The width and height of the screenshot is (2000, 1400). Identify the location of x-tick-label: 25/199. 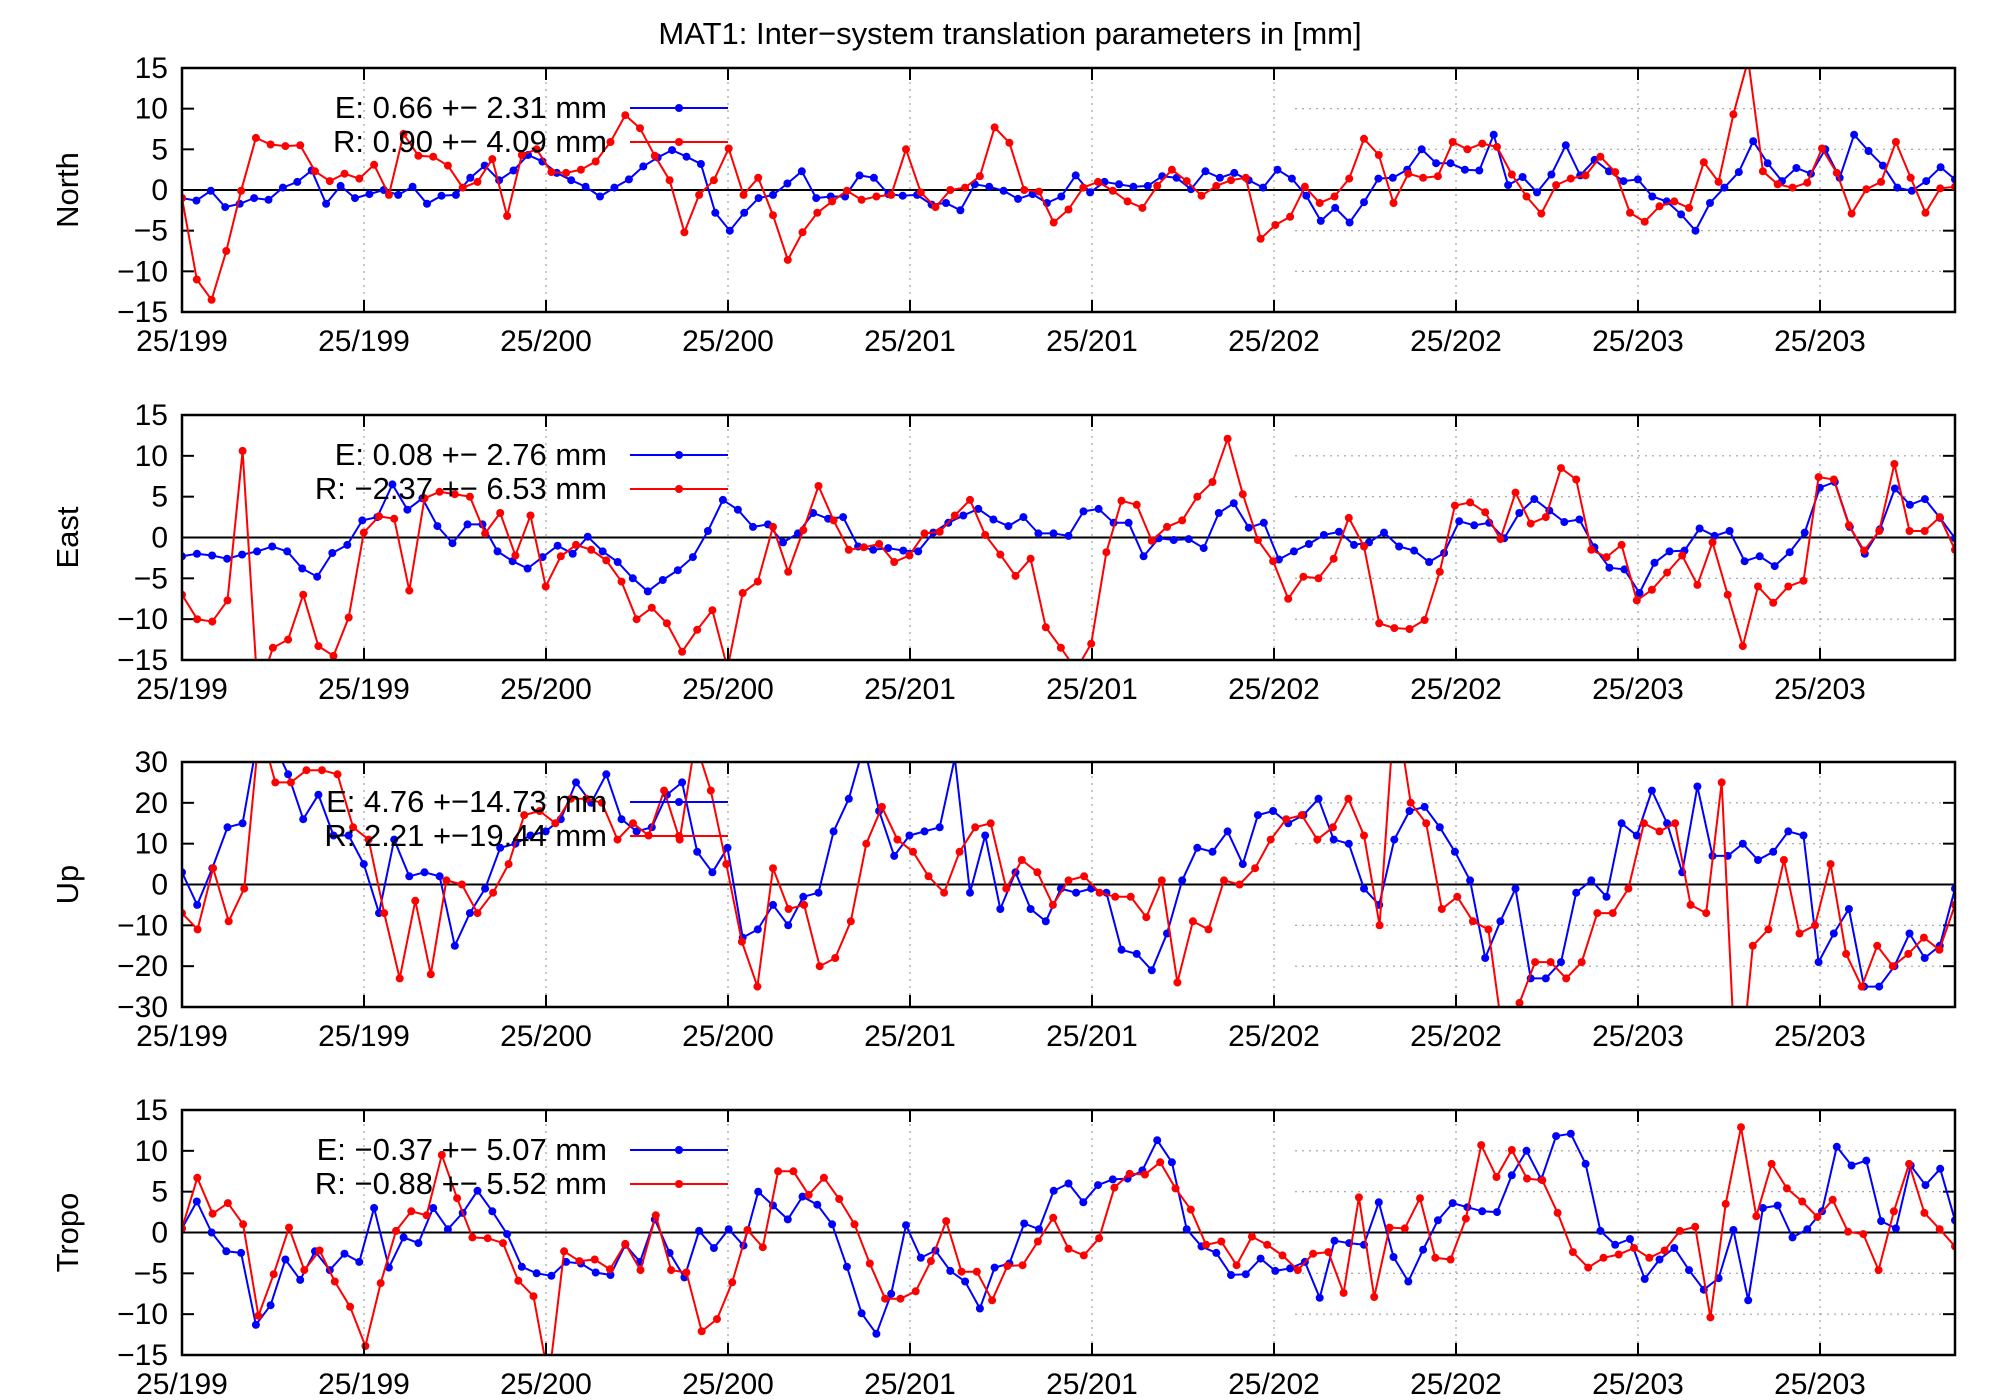
(182, 1384).